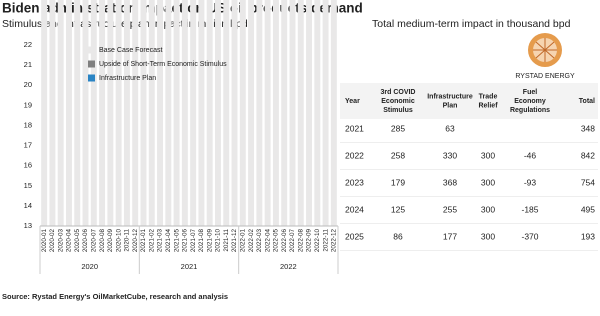  I want to click on table-cell: 754, so click(588, 182).